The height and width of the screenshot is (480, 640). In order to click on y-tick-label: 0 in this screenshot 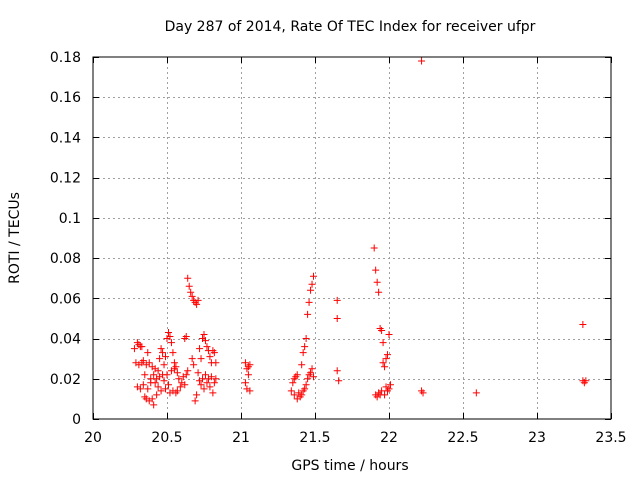, I will do `click(76, 420)`.